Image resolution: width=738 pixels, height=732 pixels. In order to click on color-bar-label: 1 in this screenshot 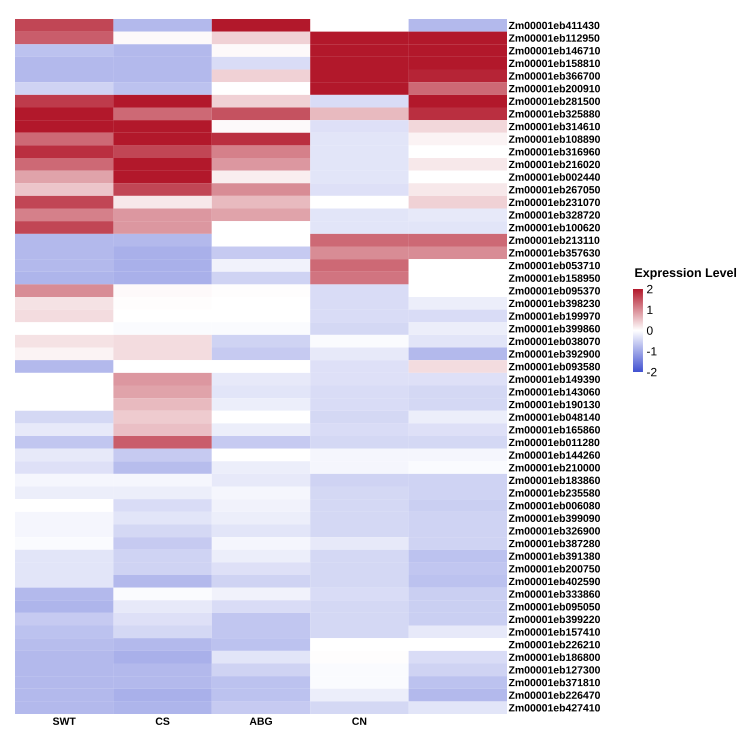, I will do `click(650, 310)`.